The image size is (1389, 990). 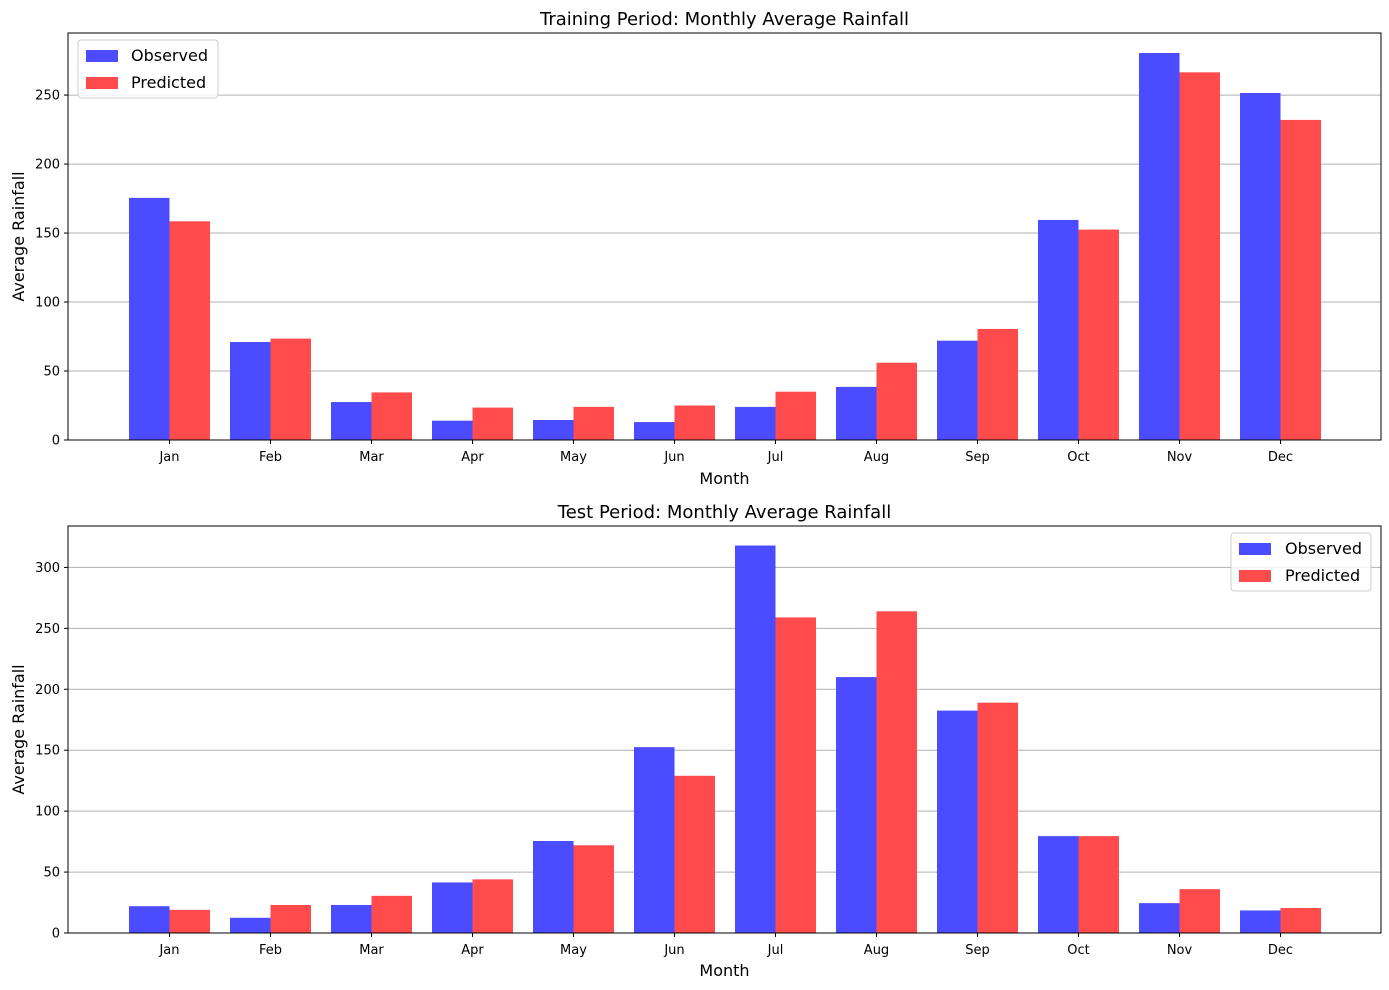 What do you see at coordinates (18, 236) in the screenshot?
I see `y-axis-label: Average Rainfall` at bounding box center [18, 236].